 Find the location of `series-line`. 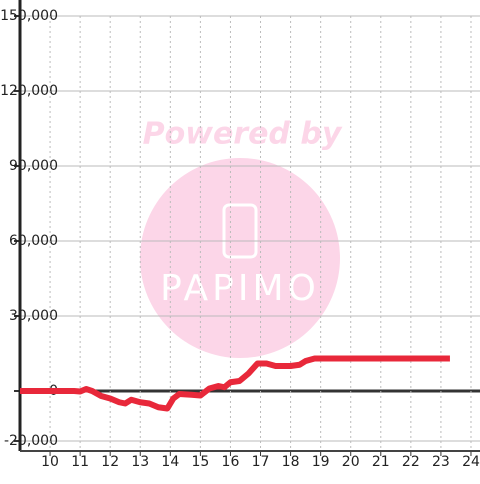

series-line is located at coordinates (235, 383).